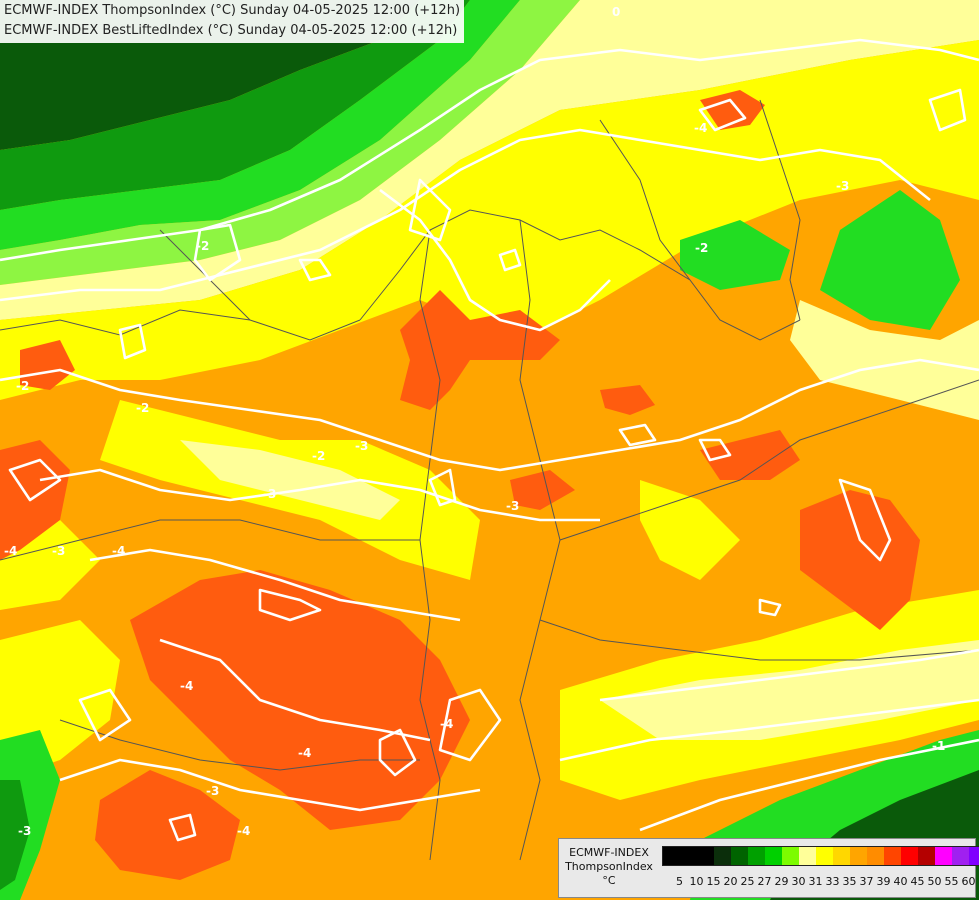 The width and height of the screenshot is (979, 900). I want to click on contour-label: 0, so click(616, 12).